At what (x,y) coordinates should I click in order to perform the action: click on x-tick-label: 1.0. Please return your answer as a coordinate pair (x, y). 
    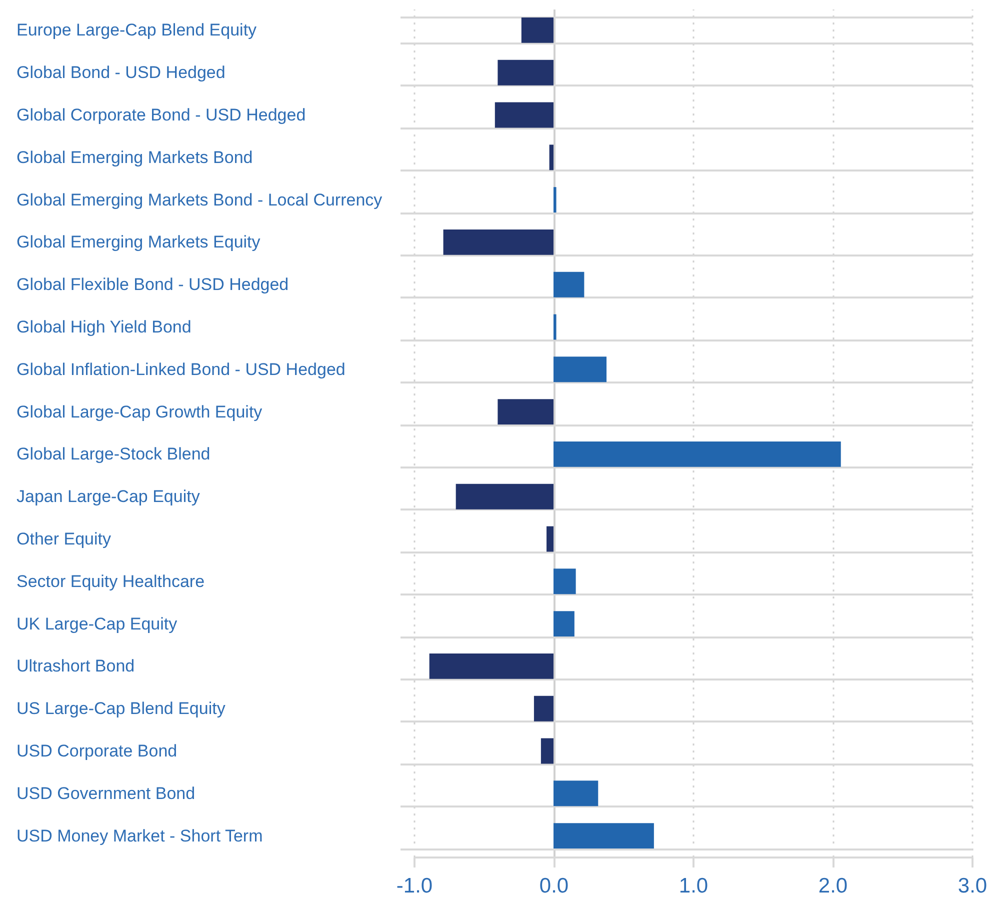
    Looking at the image, I should click on (693, 886).